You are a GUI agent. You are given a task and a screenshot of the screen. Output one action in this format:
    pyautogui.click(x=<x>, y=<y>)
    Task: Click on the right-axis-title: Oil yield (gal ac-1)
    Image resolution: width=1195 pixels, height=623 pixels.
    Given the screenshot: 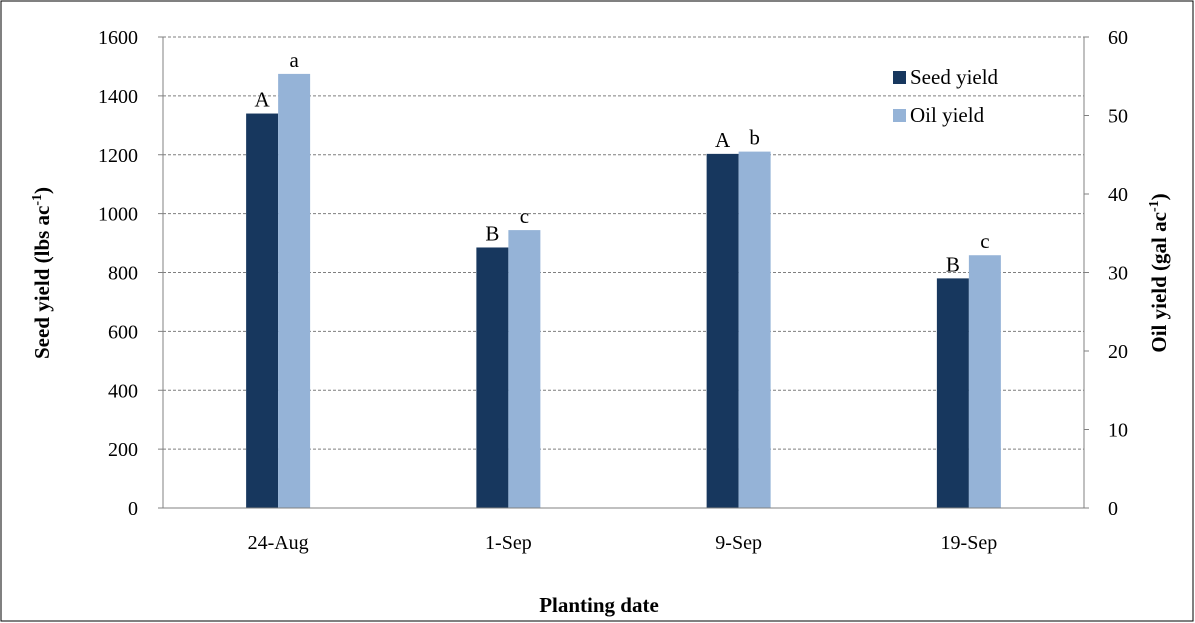 What is the action you would take?
    pyautogui.click(x=1159, y=272)
    